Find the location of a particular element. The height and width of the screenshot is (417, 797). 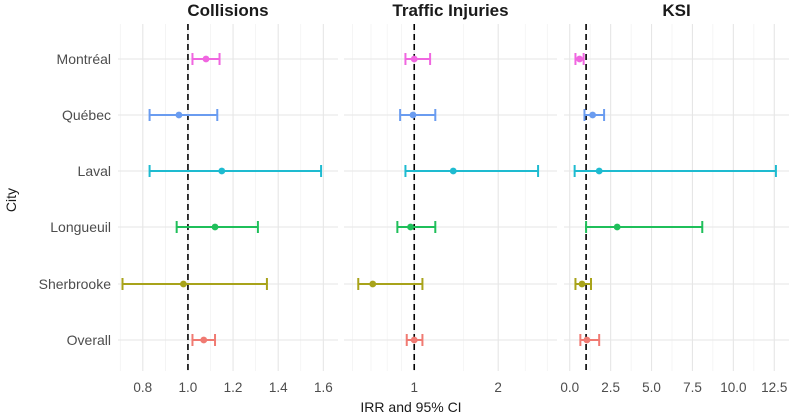

x-tick-label: 1.6 is located at coordinates (323, 387).